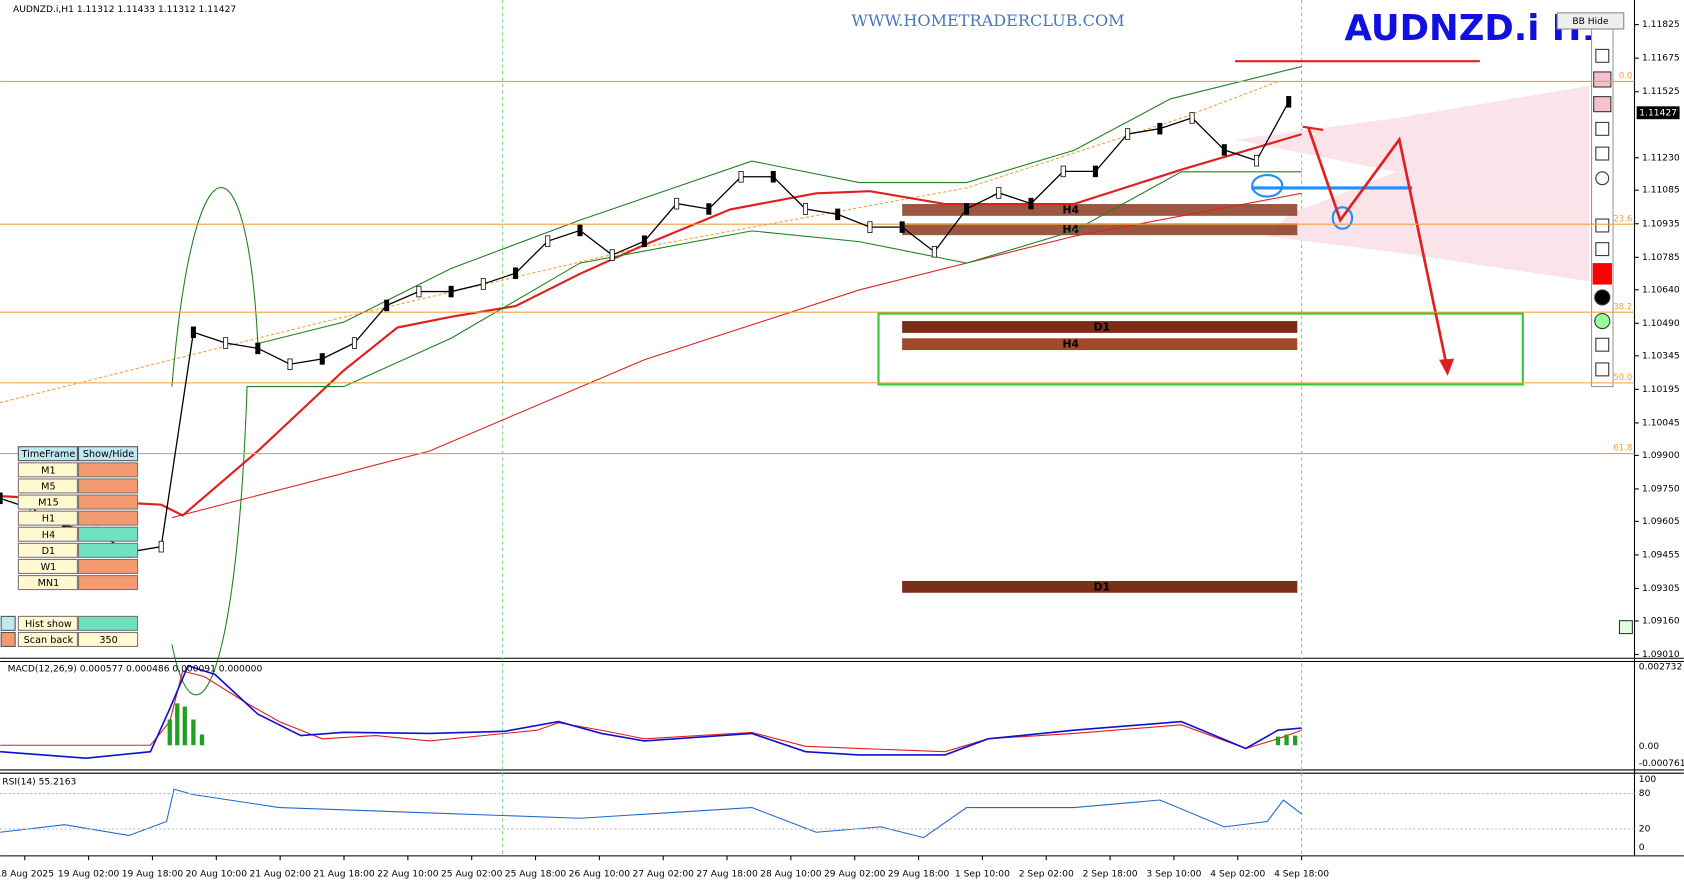  Describe the element at coordinates (1661, 224) in the screenshot. I see `price-label: 1.10935` at that location.